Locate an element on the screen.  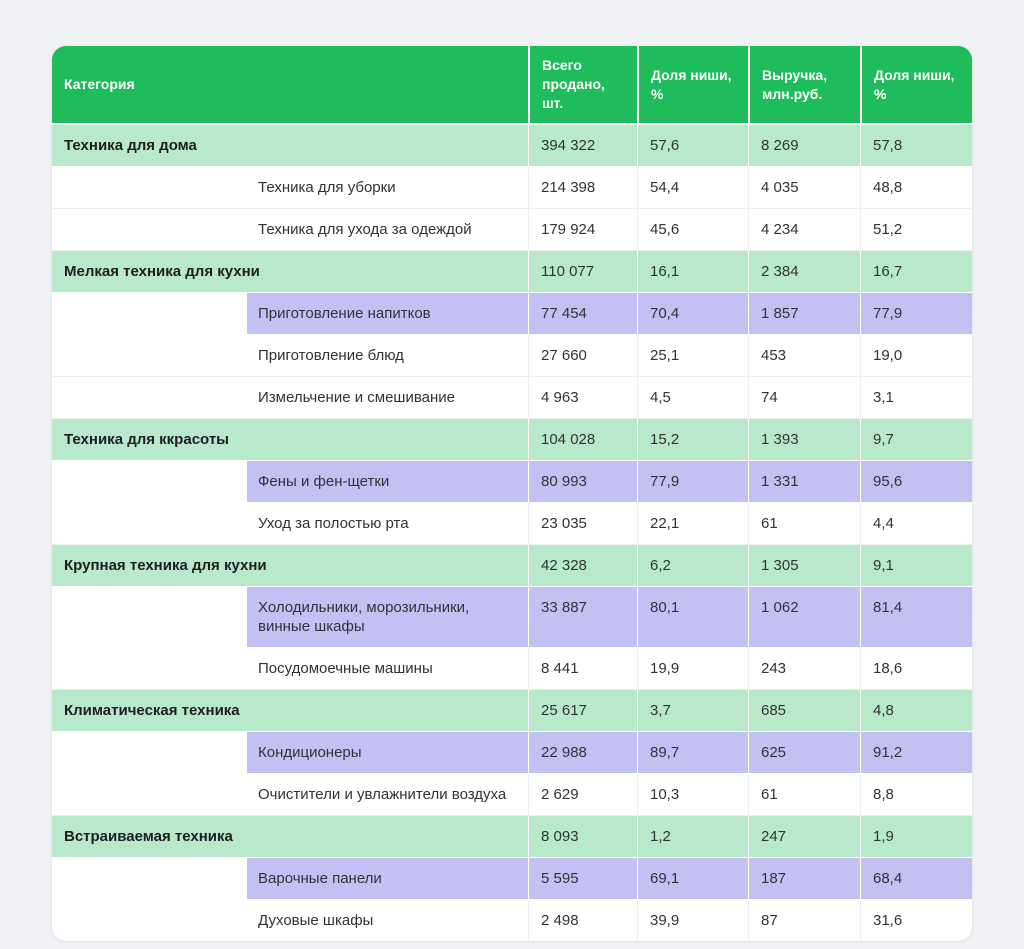
value-cell: 2 498 is located at coordinates (582, 920).